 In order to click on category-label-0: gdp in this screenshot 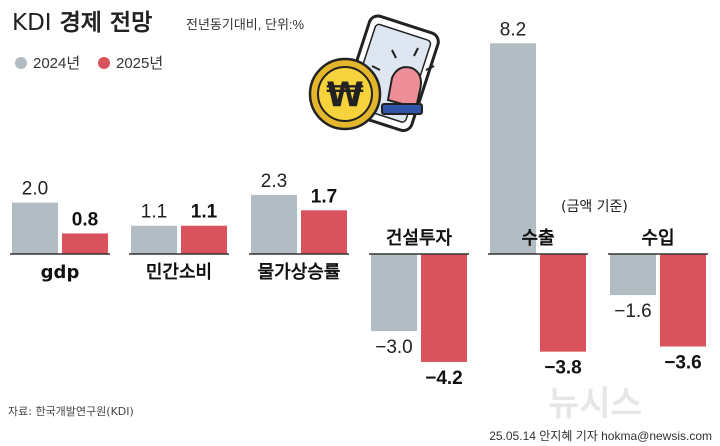, I will do `click(60, 272)`.